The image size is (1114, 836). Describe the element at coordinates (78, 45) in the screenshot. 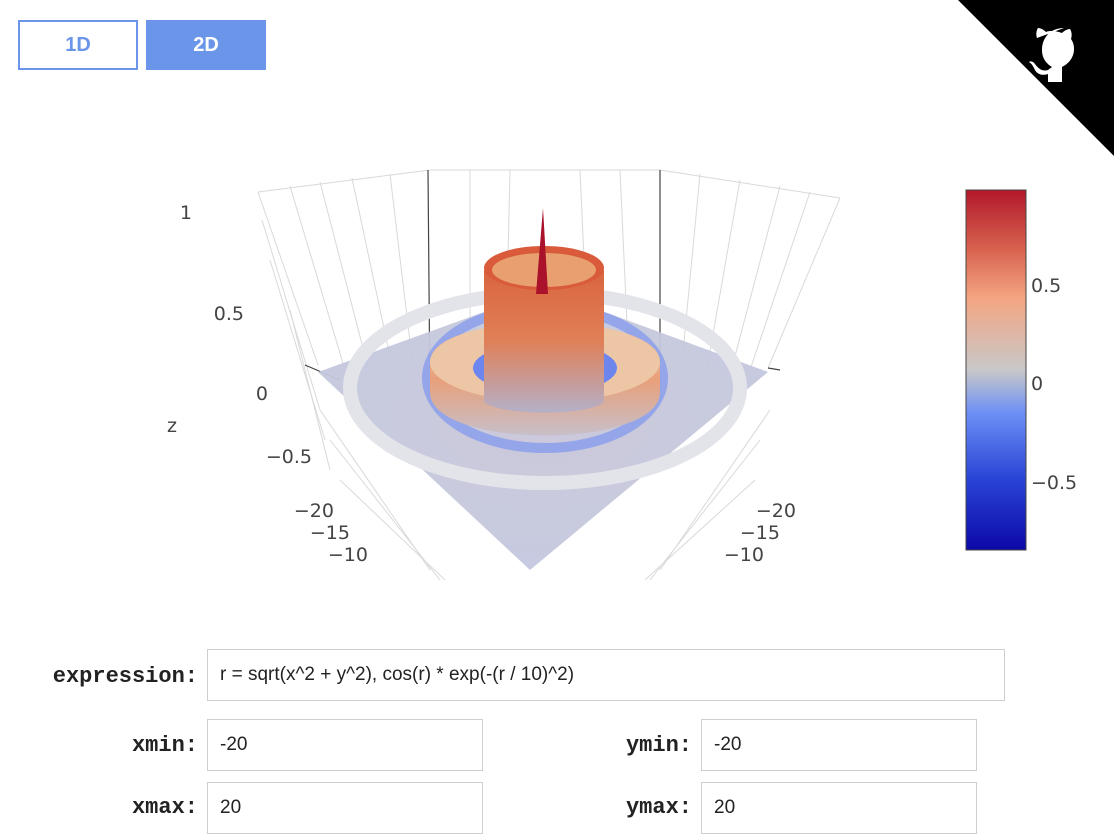

I see `mode-1d-button: 1D` at that location.